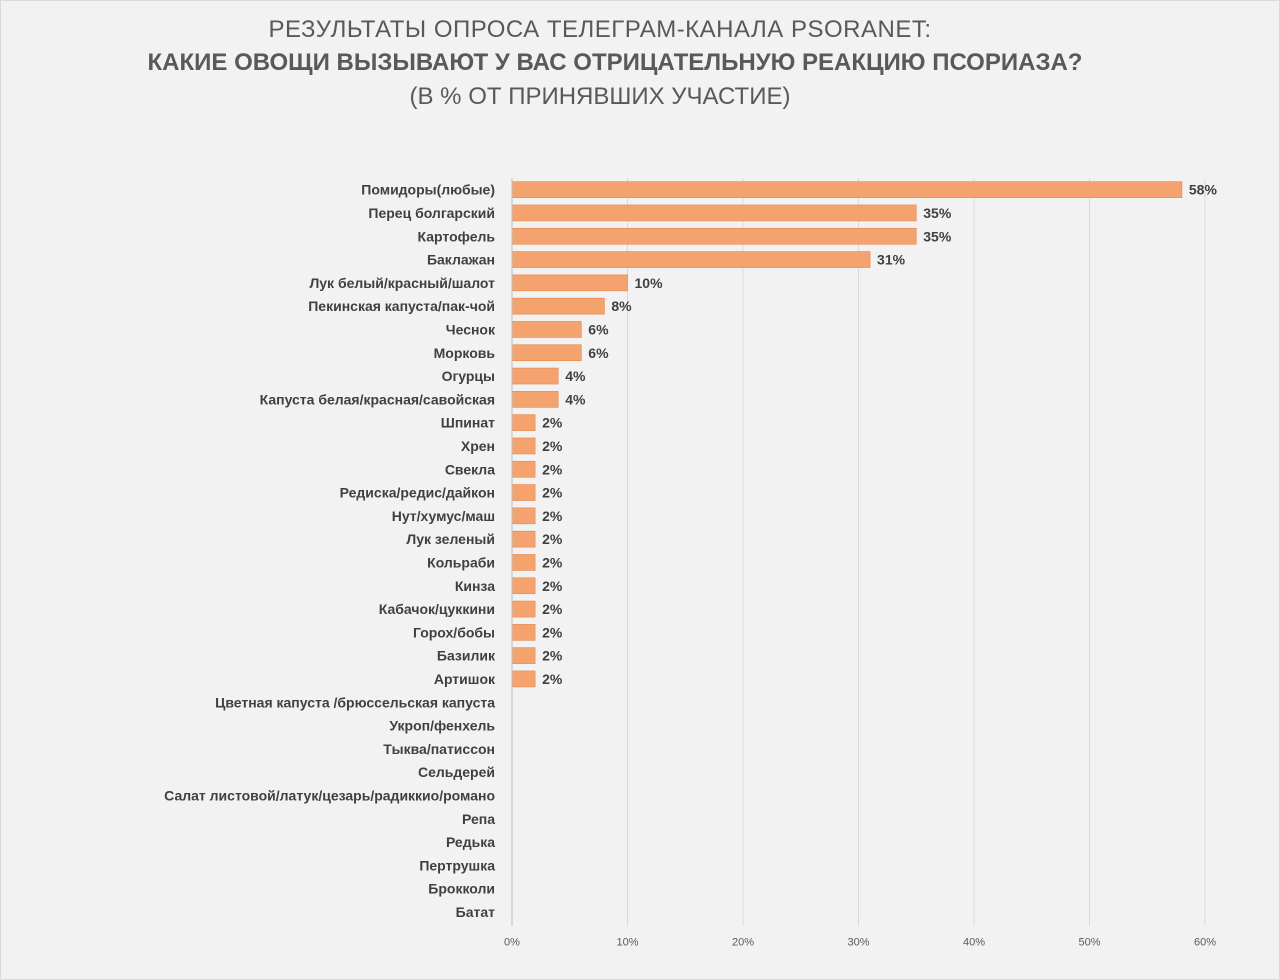 The width and height of the screenshot is (1280, 980). What do you see at coordinates (470, 842) in the screenshot?
I see `category-label: Редька` at bounding box center [470, 842].